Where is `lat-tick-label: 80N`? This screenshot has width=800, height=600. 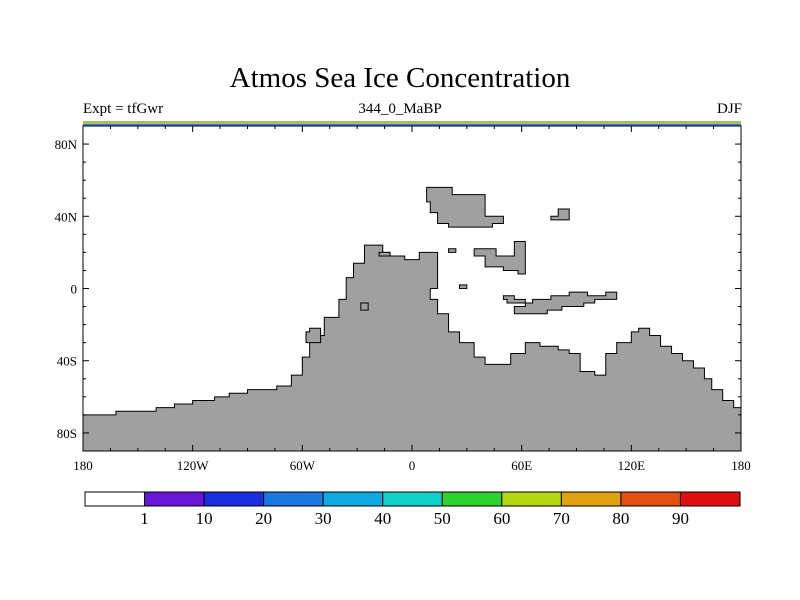 lat-tick-label: 80N is located at coordinates (66, 144).